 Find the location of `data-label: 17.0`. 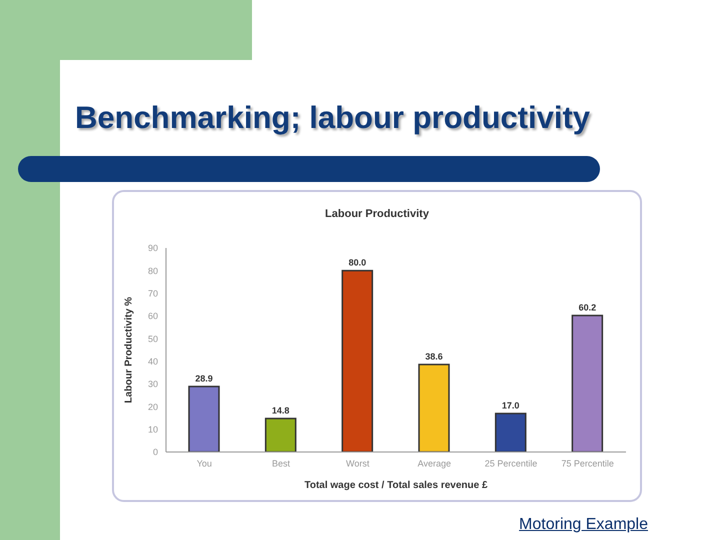

data-label: 17.0 is located at coordinates (511, 405).